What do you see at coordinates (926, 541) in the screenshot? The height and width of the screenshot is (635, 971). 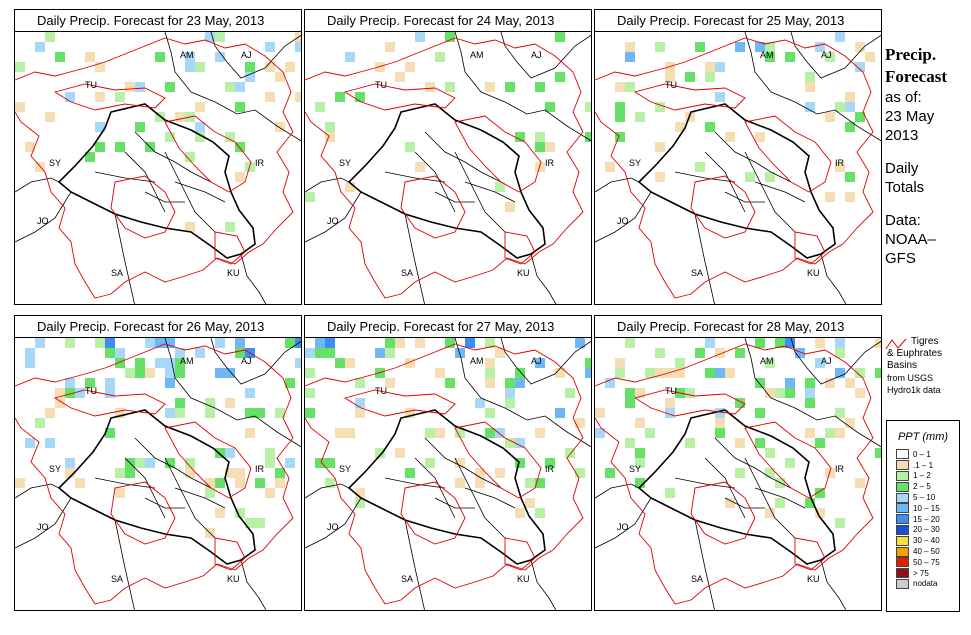 I see `legend-label: 30 – 40` at bounding box center [926, 541].